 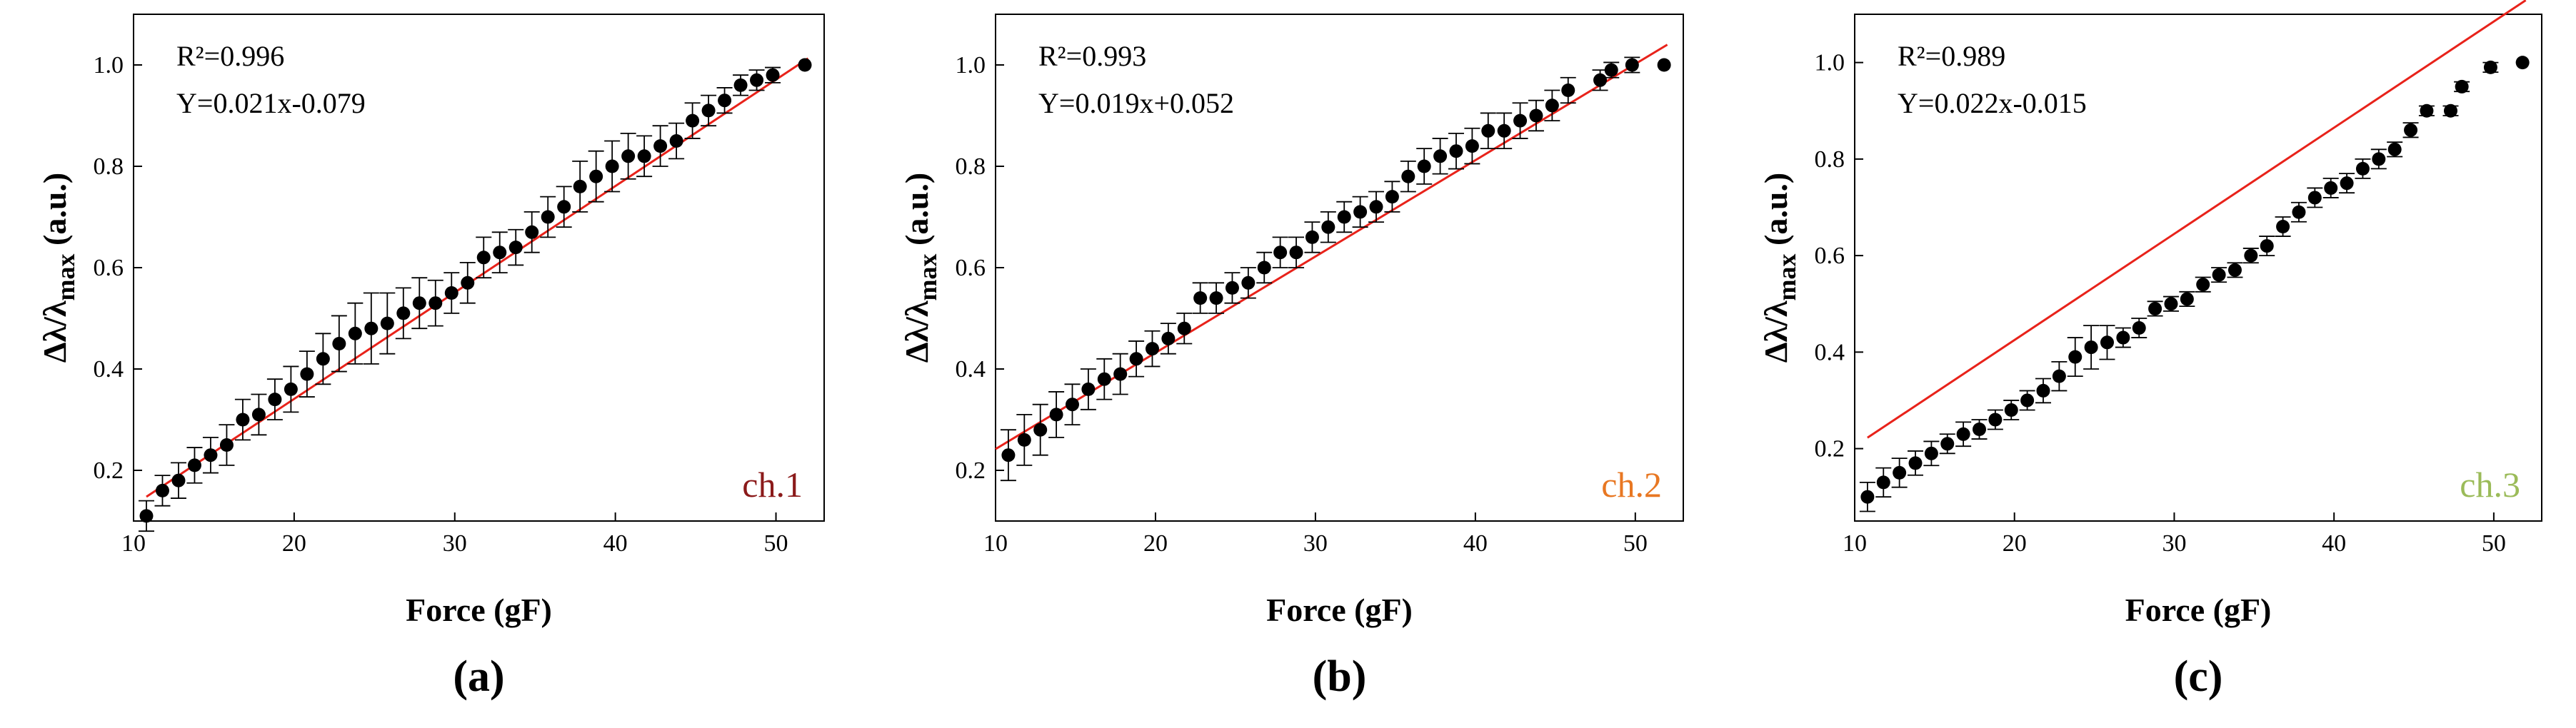 I want to click on y-tick-label: 0.4, so click(x=971, y=369).